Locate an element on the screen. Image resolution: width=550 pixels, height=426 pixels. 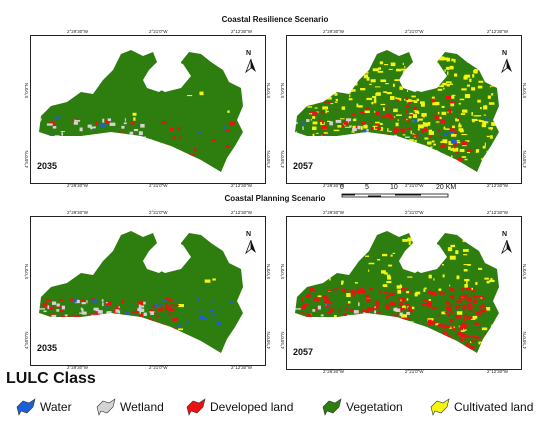
longitude-label-bottom: 2°21'0"W is located at coordinates (158, 367).